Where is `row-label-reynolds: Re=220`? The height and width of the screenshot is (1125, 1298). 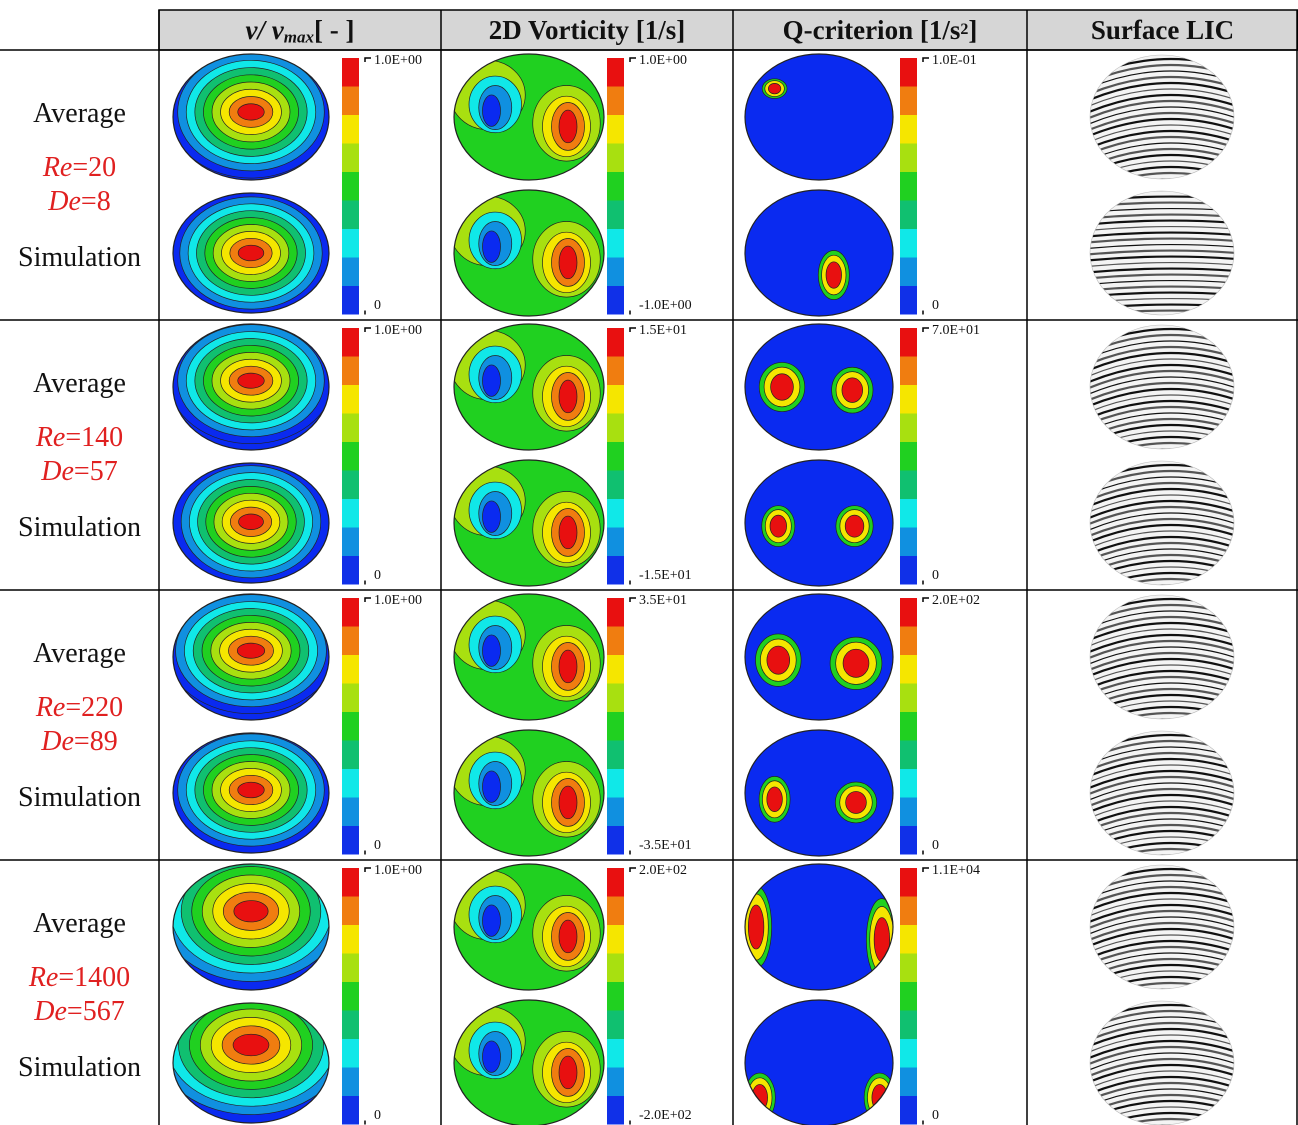
row-label-reynolds: Re=220 is located at coordinates (79, 708).